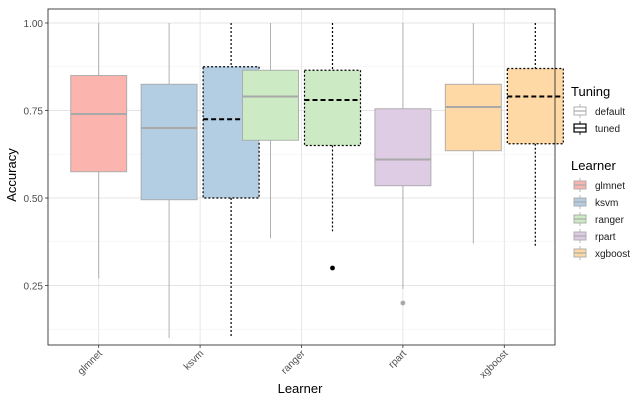  I want to click on box-ksvm-default, so click(169, 180).